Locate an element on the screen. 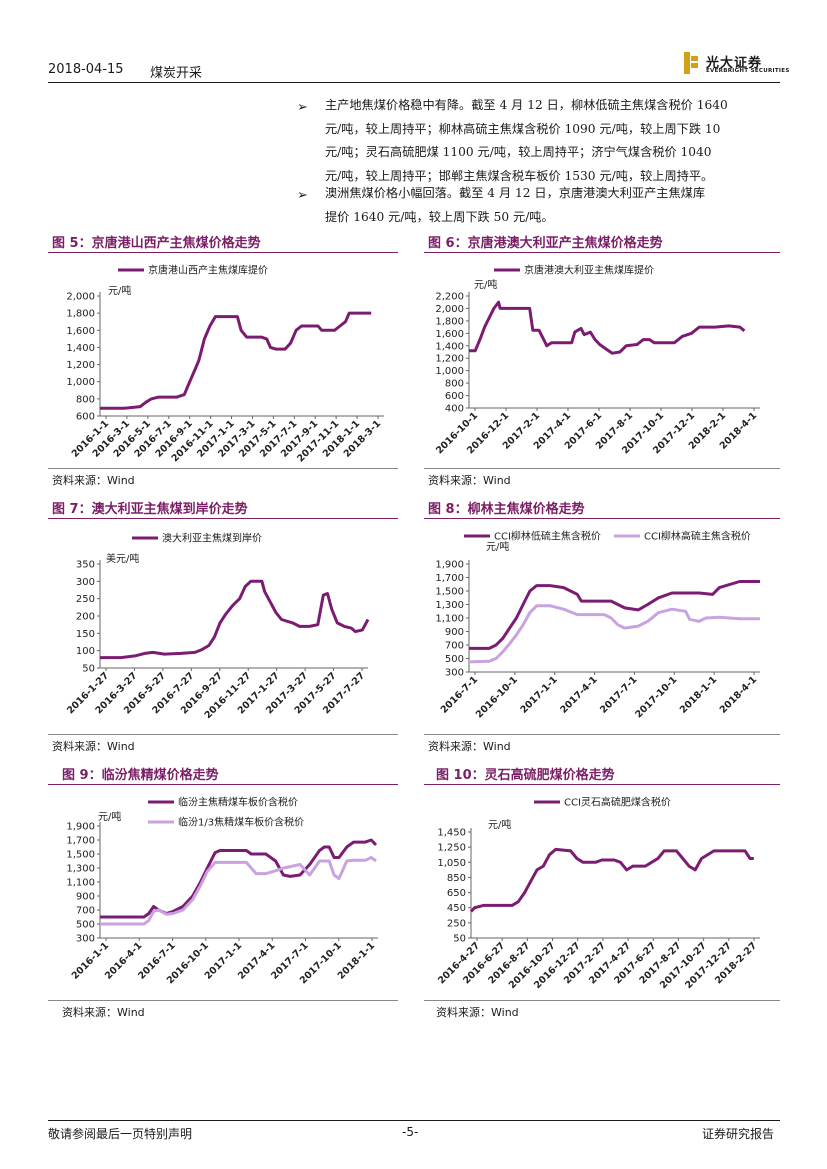  paragraph-line: 元/吨；灵石高硫肥煤 1100 元/吨，较上周持平；济宁气煤含税价 1040 is located at coordinates (518, 152).